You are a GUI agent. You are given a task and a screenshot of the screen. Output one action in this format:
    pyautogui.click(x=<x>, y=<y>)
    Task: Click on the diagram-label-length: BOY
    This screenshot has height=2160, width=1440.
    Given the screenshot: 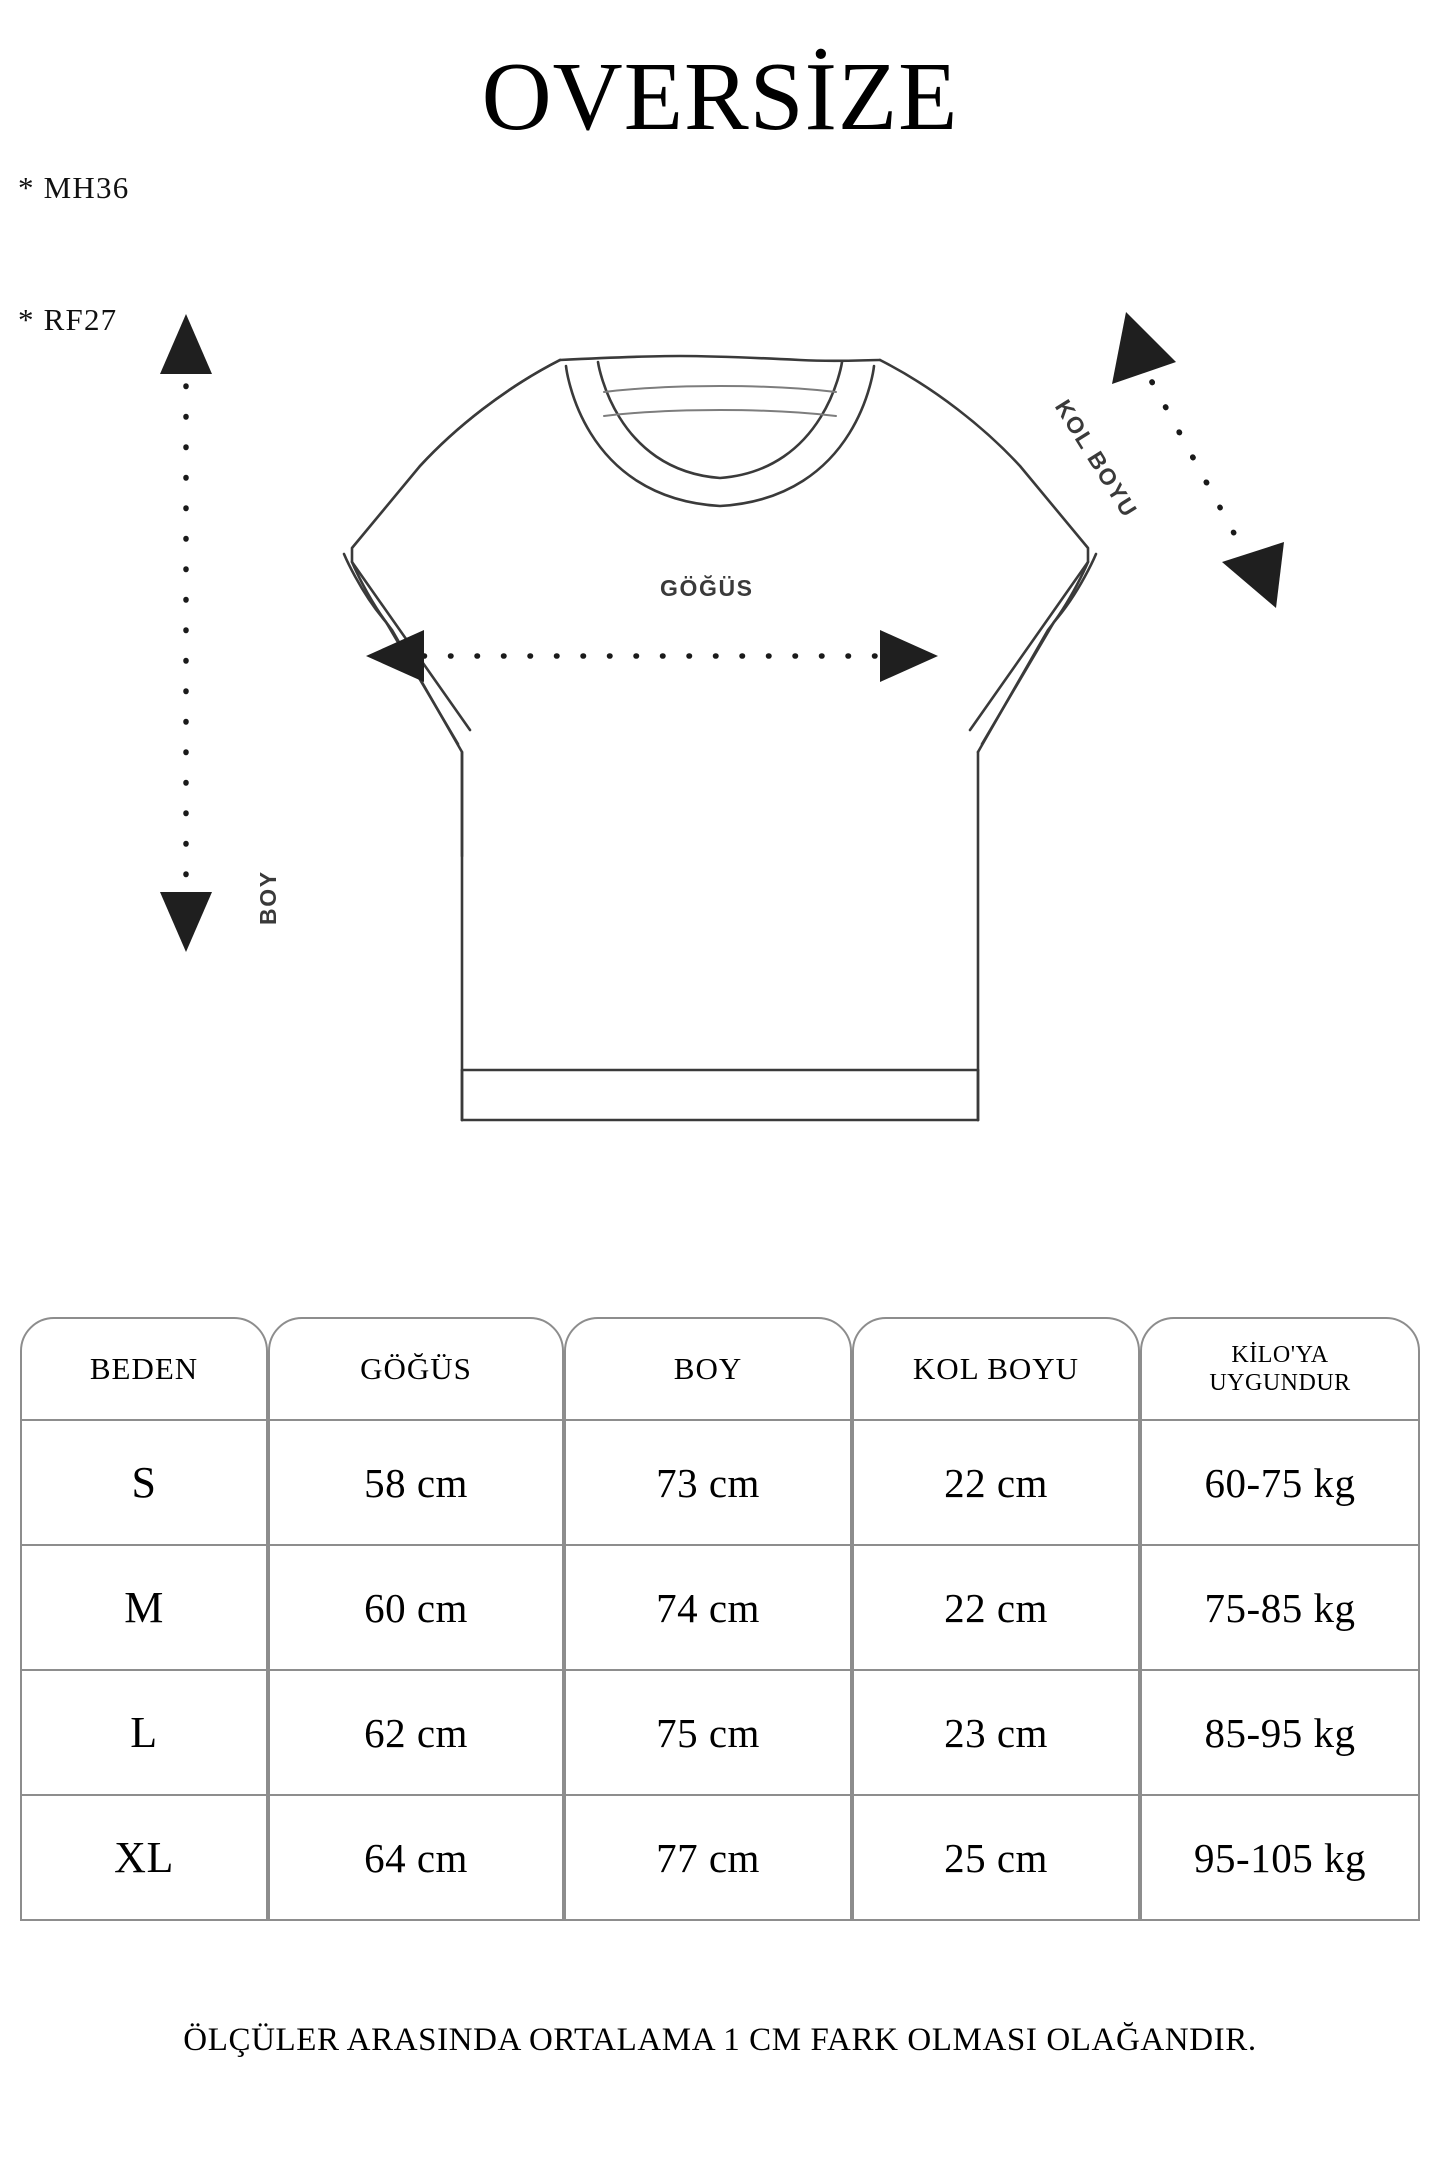 What is the action you would take?
    pyautogui.click(x=268, y=897)
    